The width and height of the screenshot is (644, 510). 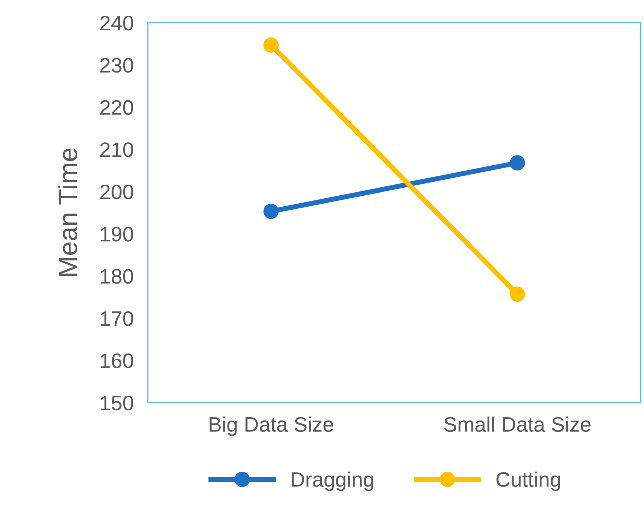 I want to click on legend-label: Dragging, so click(x=333, y=482).